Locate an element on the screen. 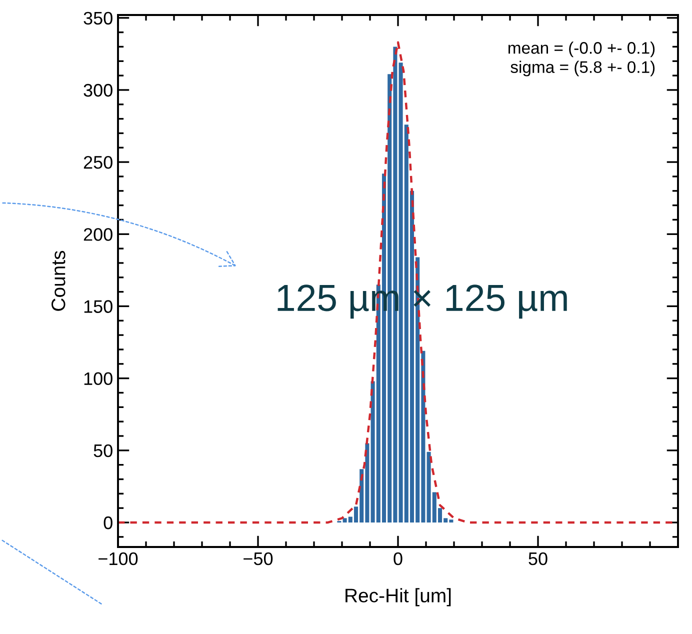 The width and height of the screenshot is (692, 634). y-tick-label: 150 is located at coordinates (98, 306).